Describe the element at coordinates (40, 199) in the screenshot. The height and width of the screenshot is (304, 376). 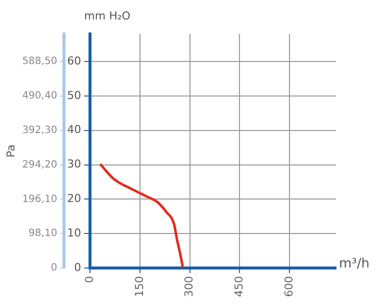
I see `y2-tick-label: 196,10` at that location.